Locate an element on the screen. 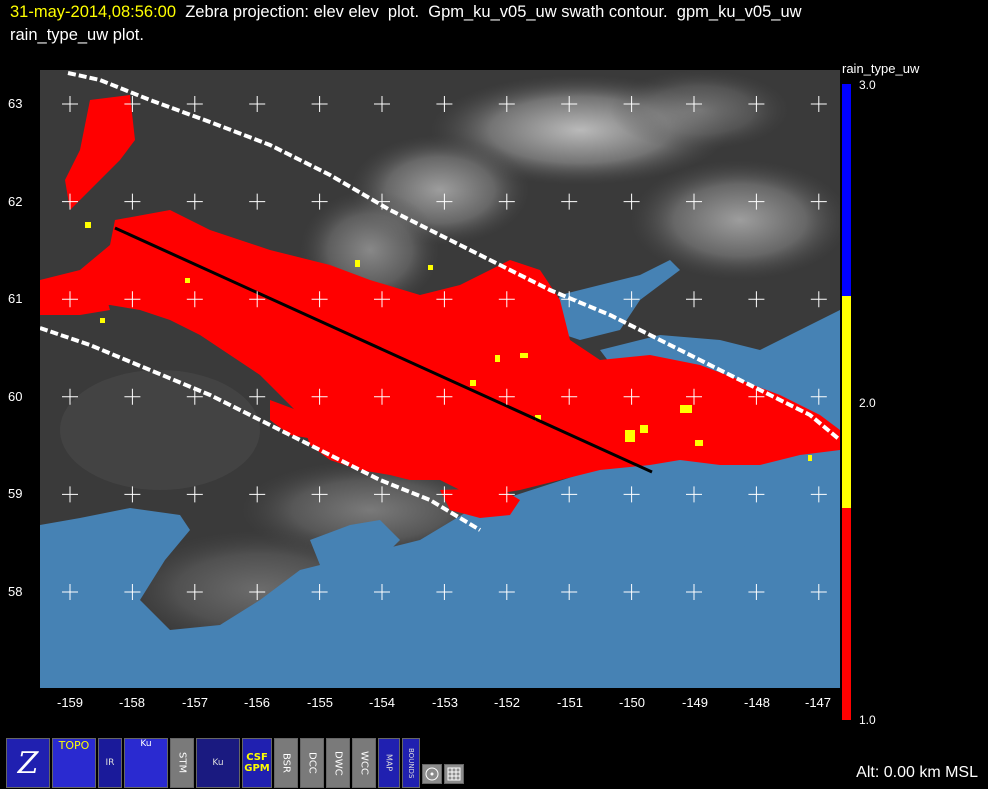  colorbar is located at coordinates (846, 402).